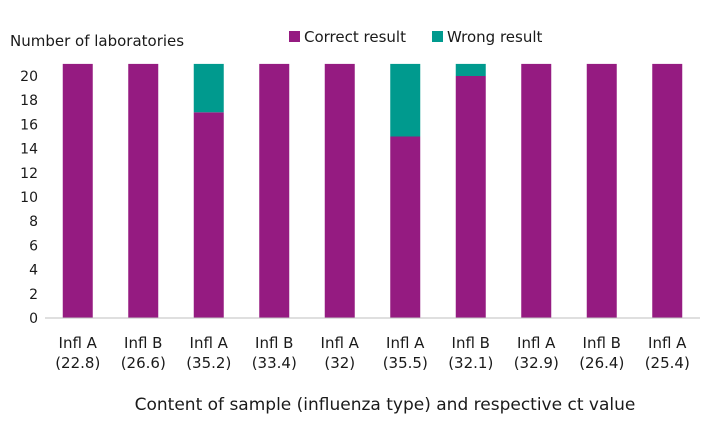 Image resolution: width=712 pixels, height=421 pixels. Describe the element at coordinates (437, 36) in the screenshot. I see `legend-swatch-wrong` at that location.